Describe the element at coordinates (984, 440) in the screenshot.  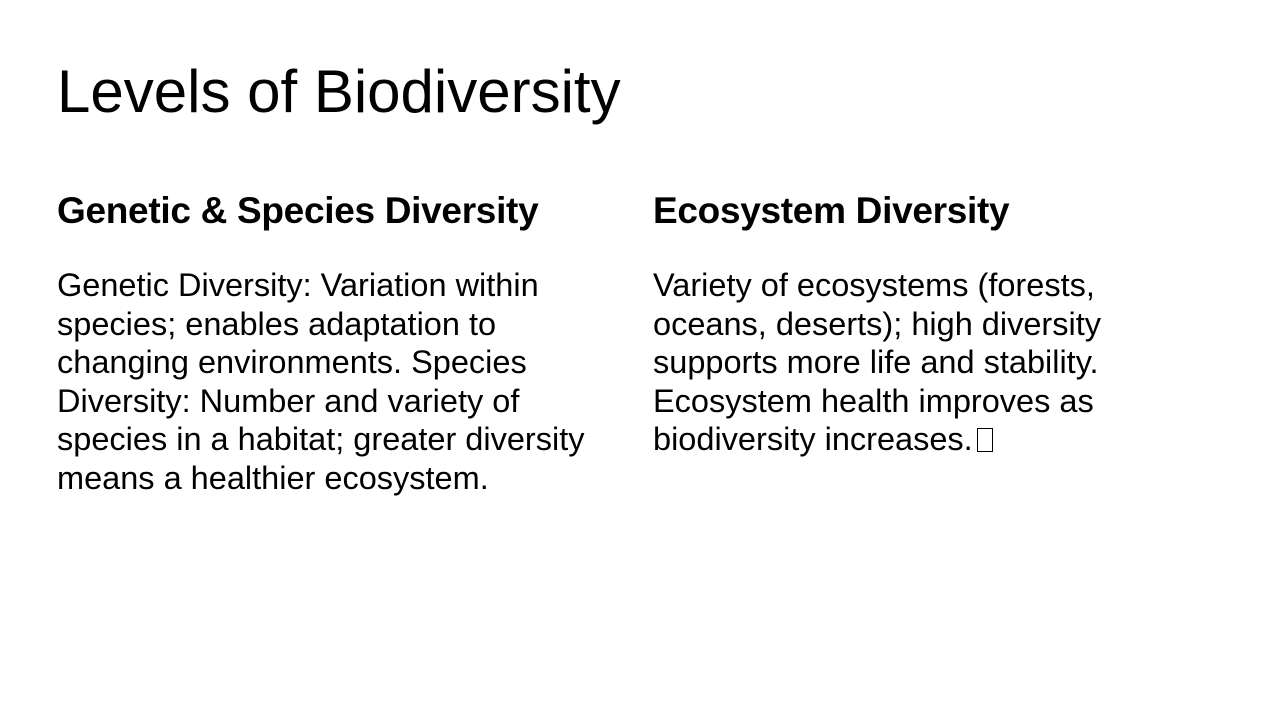
I see `missing-glyph-icon` at that location.